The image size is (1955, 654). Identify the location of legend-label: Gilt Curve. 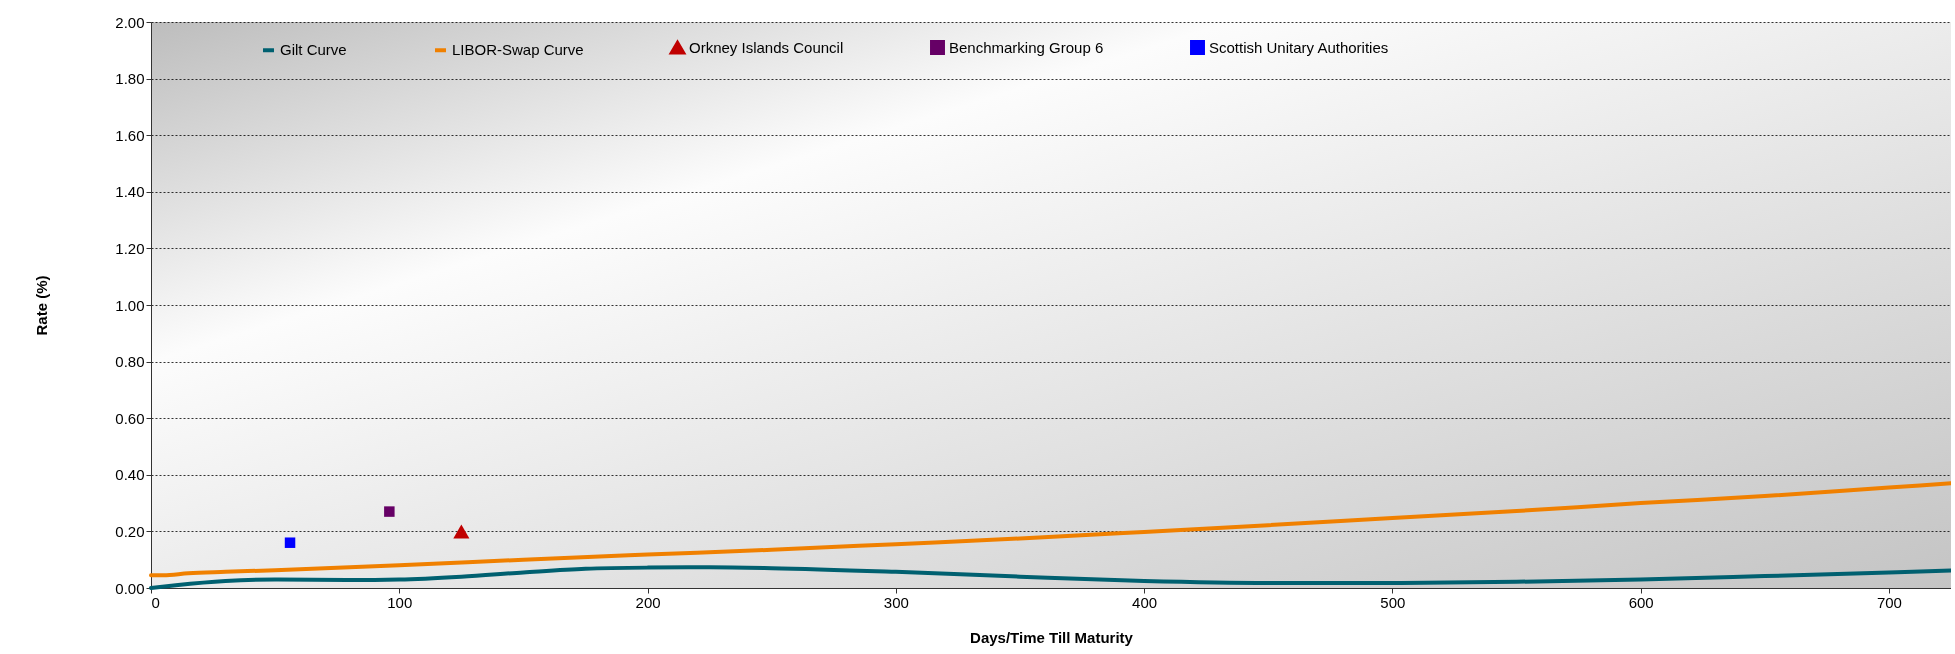
(313, 50).